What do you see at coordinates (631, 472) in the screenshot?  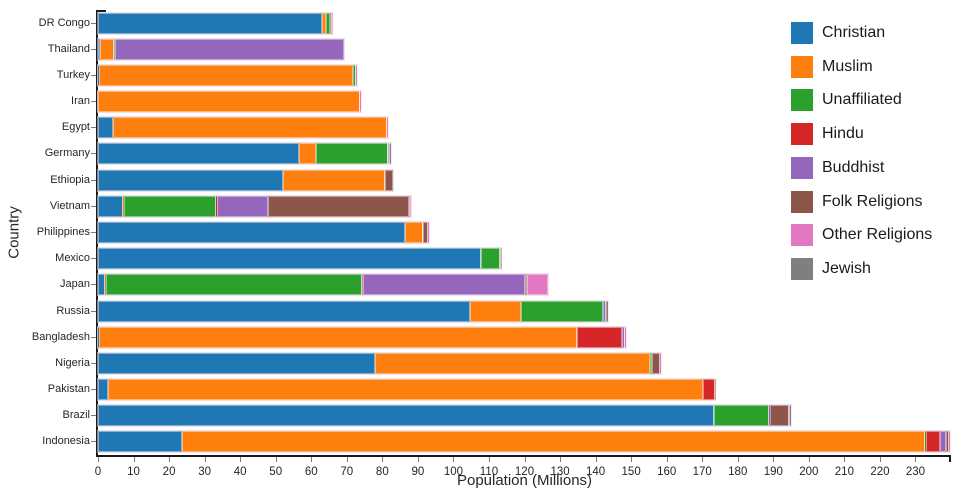 I see `x-tick-label: 150` at bounding box center [631, 472].